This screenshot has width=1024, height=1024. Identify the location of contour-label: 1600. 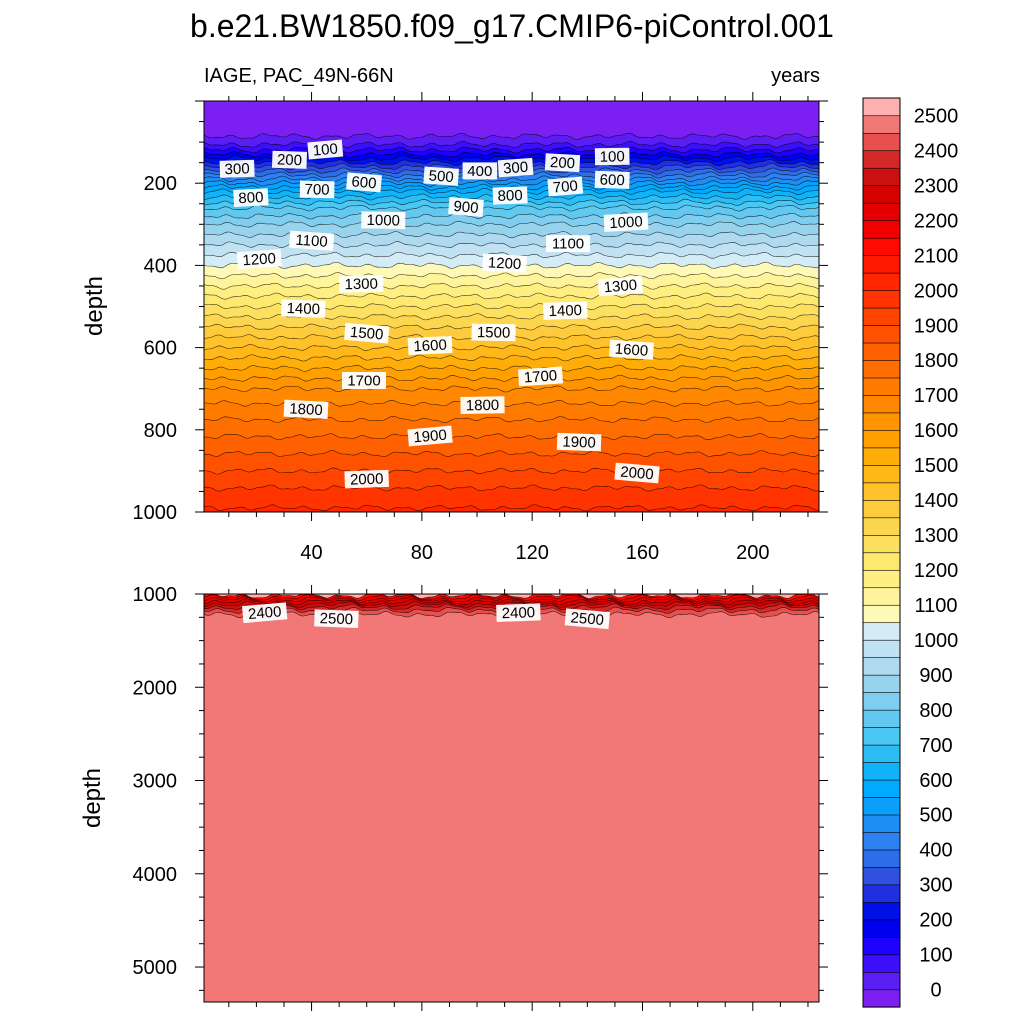
(631, 349).